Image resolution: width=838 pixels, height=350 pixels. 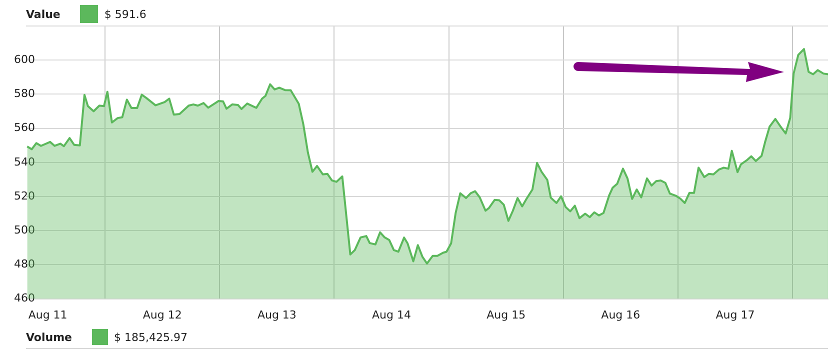 I want to click on y-tick-label: 500, so click(x=24, y=229).